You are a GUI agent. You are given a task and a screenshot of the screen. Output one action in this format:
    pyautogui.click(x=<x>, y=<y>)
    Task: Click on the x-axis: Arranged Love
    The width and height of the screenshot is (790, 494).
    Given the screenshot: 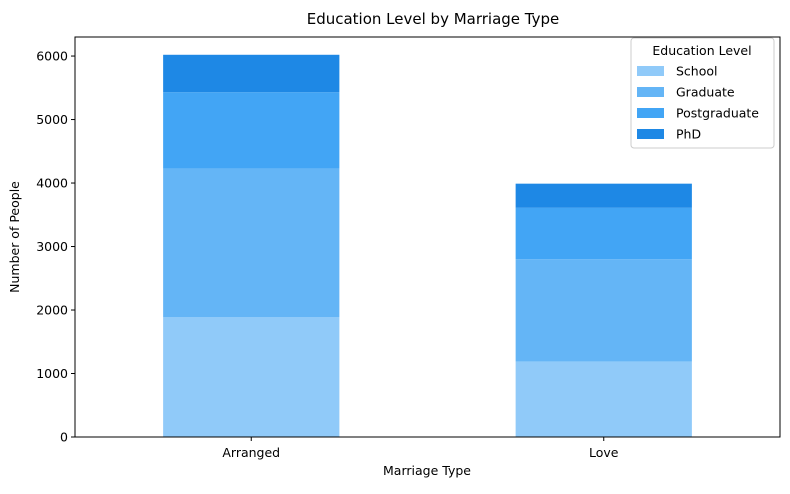 What is the action you would take?
    pyautogui.click(x=420, y=448)
    